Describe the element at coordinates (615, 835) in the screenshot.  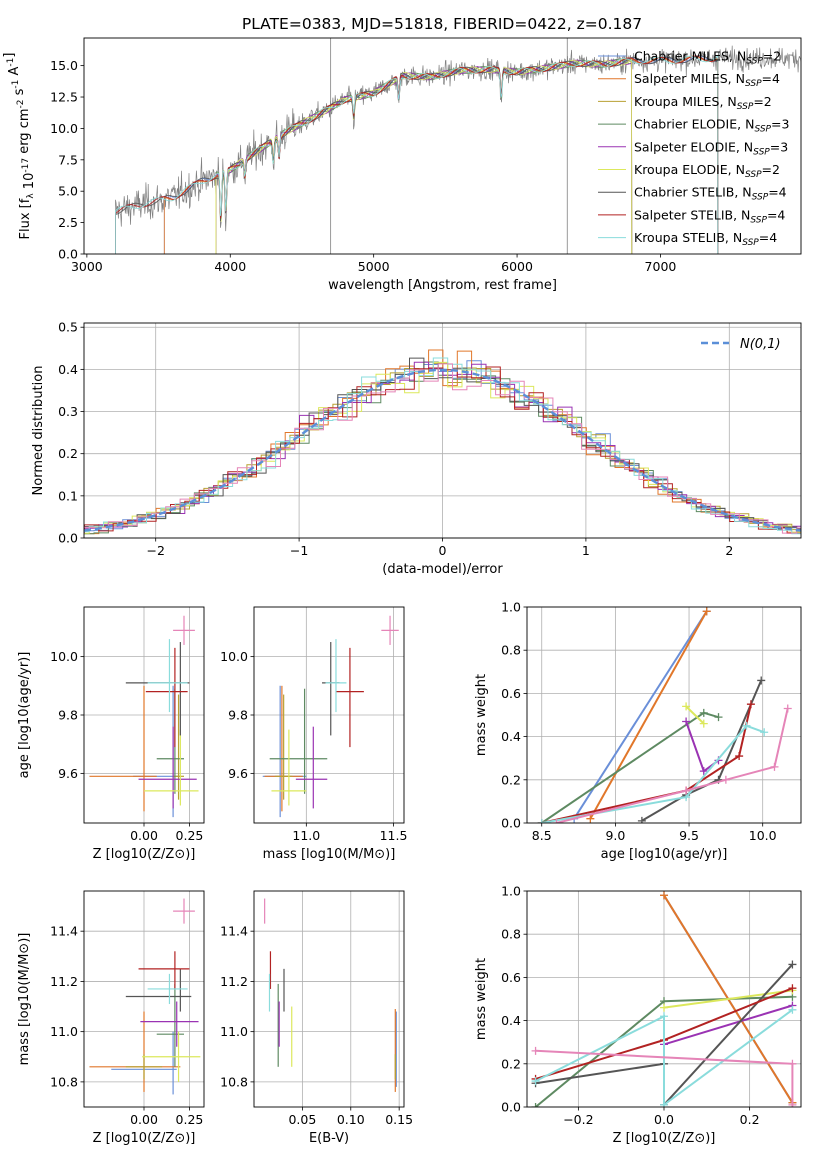
I see `x-tick-label: 9.0` at that location.